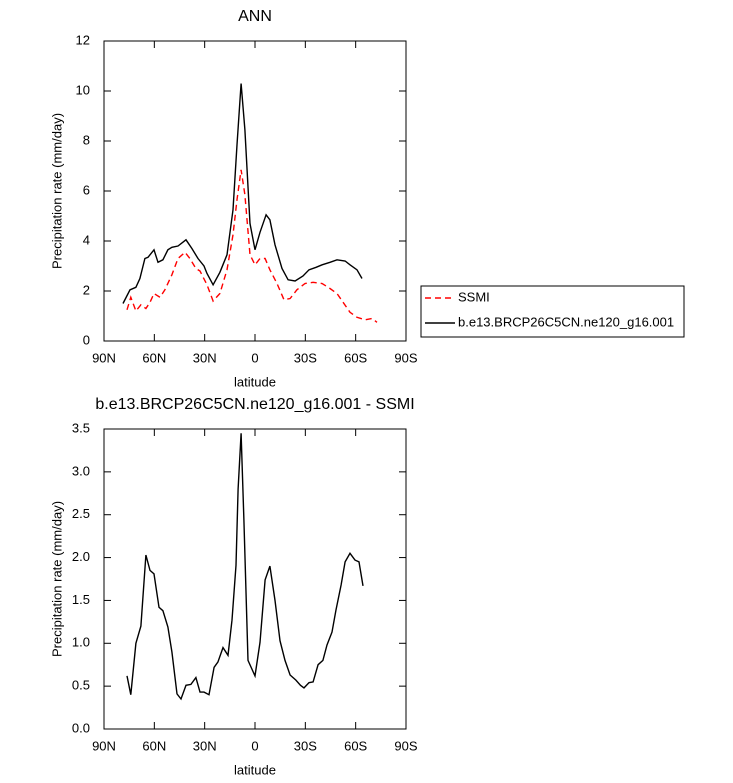 The height and width of the screenshot is (783, 733). Describe the element at coordinates (255, 16) in the screenshot. I see `chart-title: ANN` at that location.